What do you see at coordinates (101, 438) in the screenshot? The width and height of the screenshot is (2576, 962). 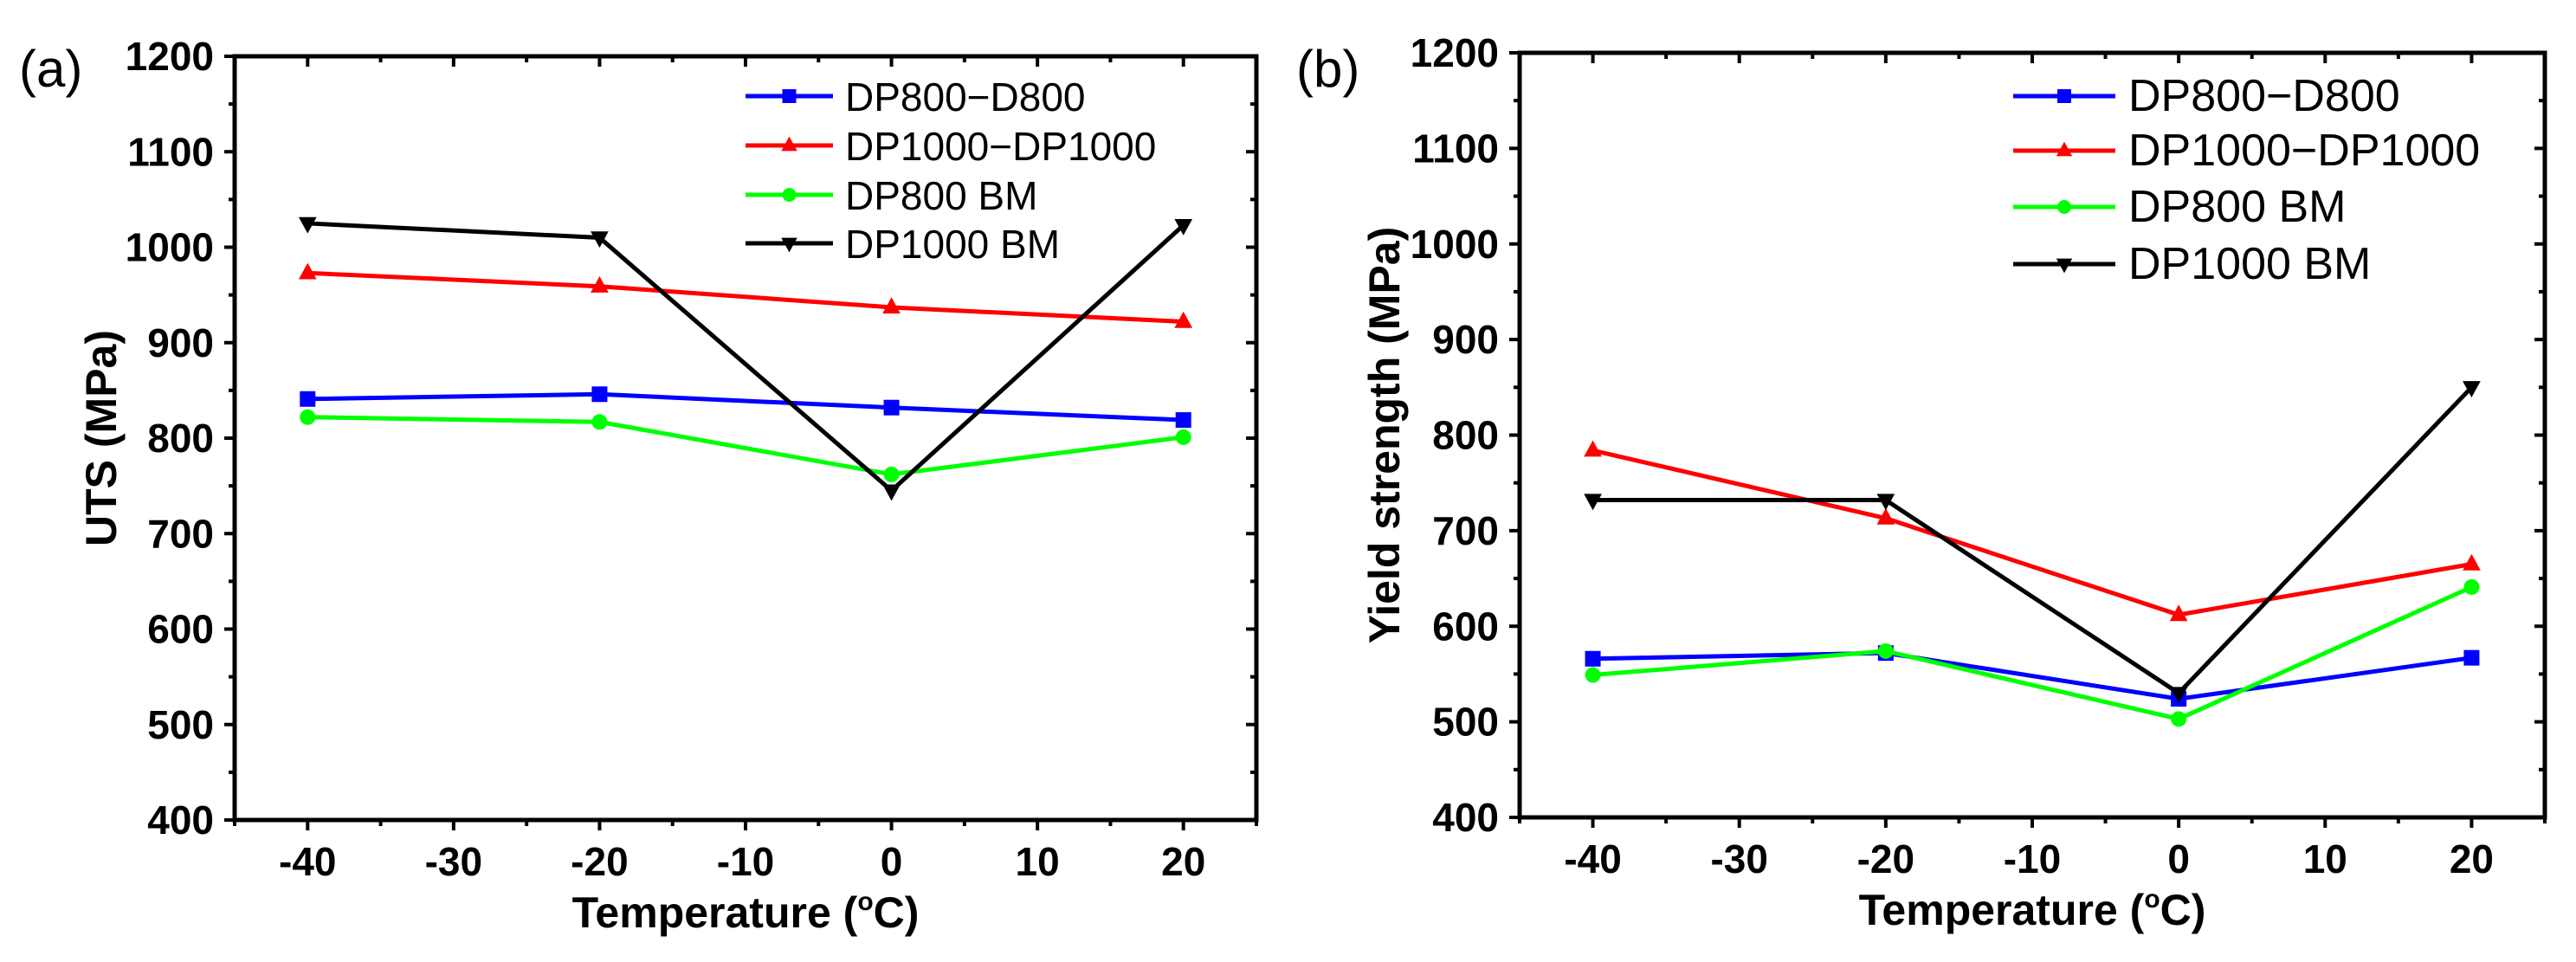 I see `y-axis-title: UTS (MPa)` at bounding box center [101, 438].